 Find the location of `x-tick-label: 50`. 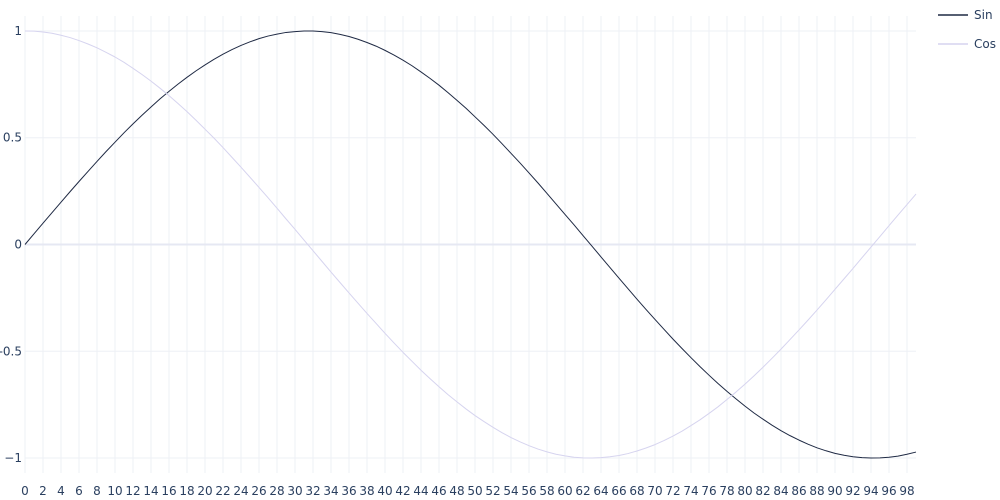

x-tick-label: 50 is located at coordinates (474, 491).